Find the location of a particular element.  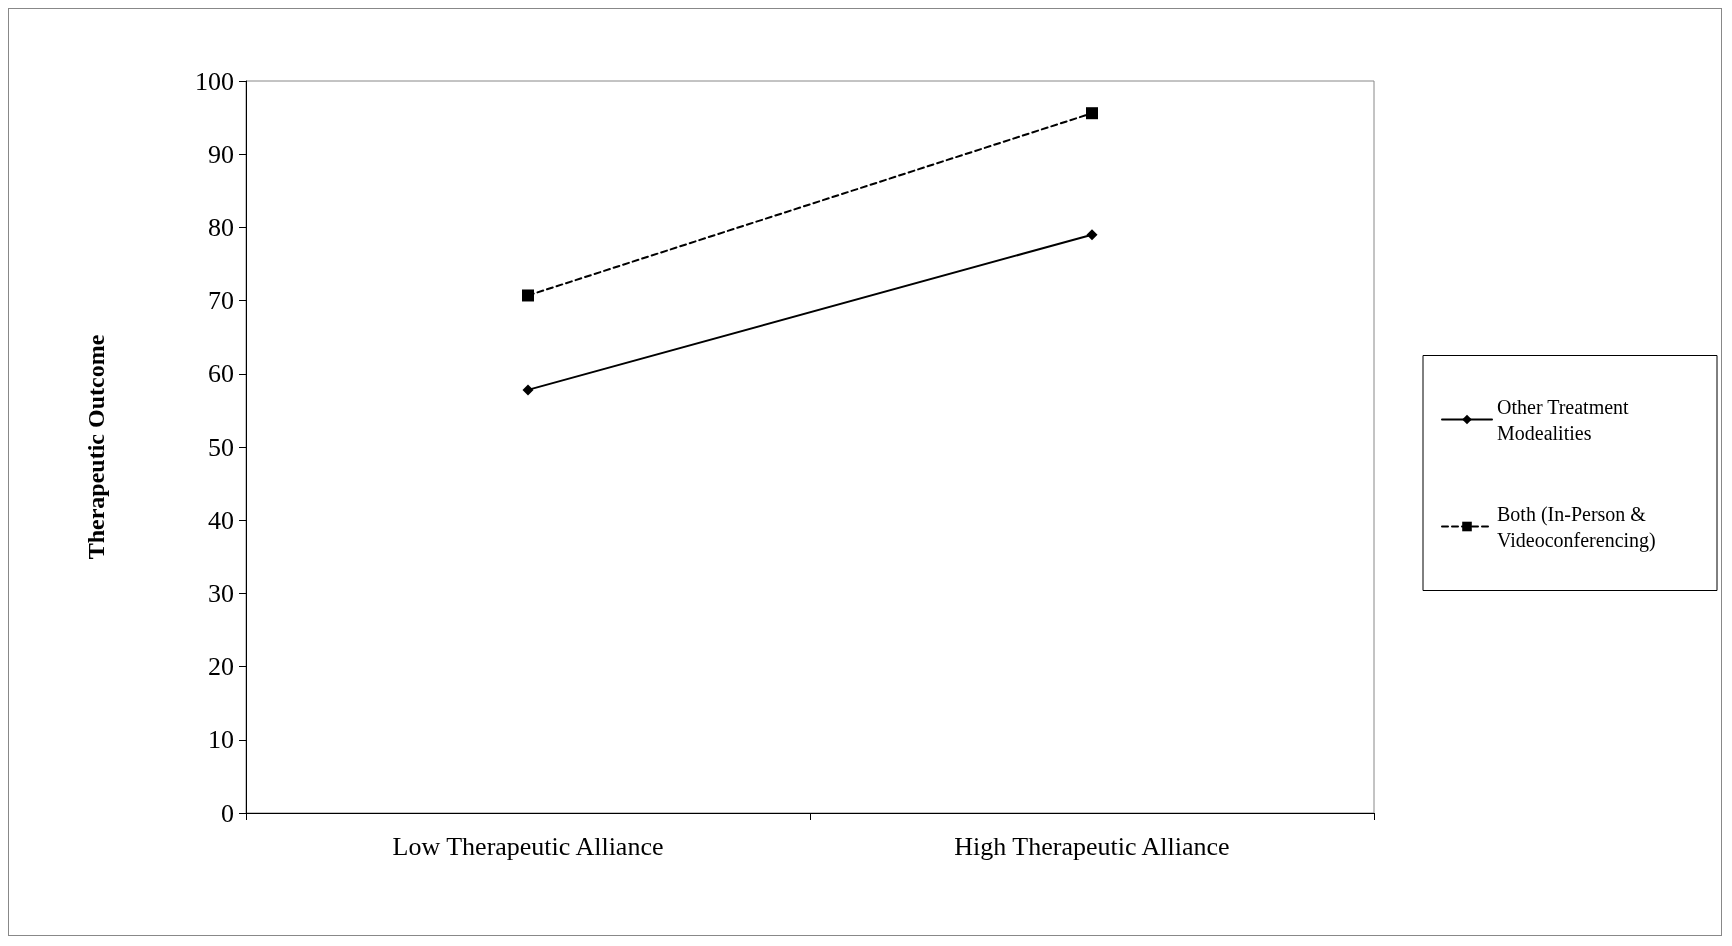

y-tick-label: 70 is located at coordinates (221, 301).